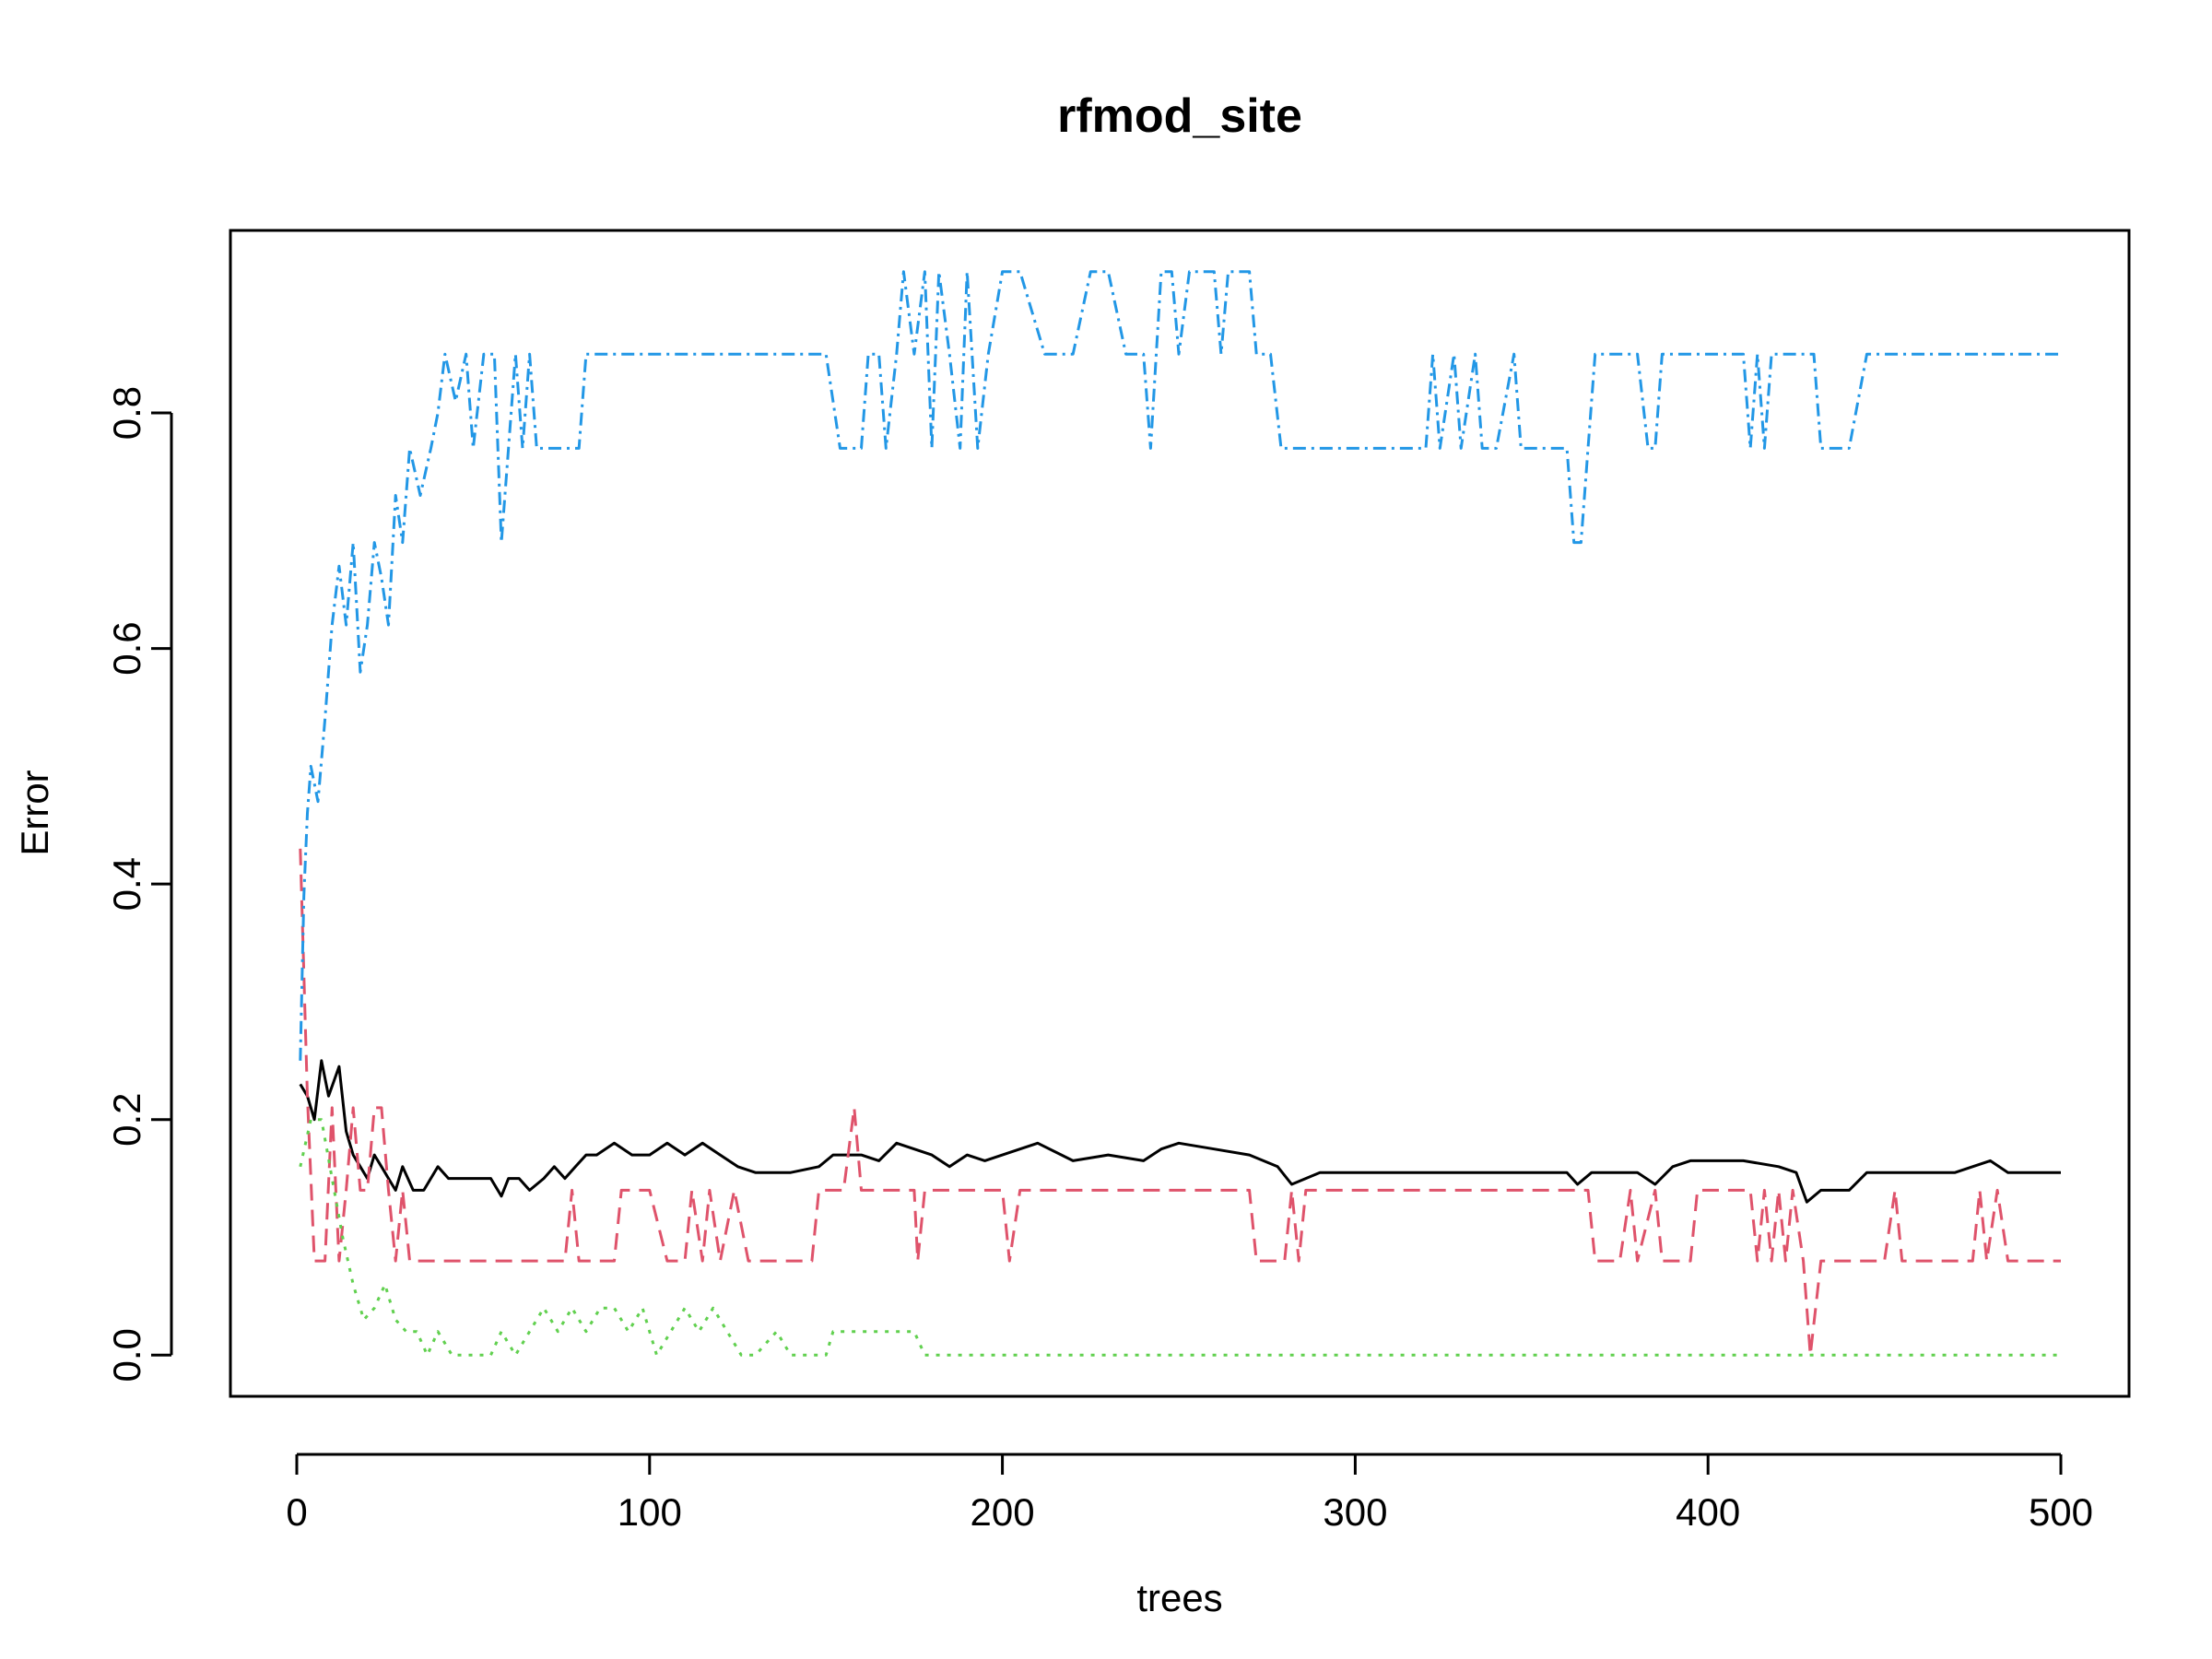 The image size is (2212, 1659). I want to click on x-tick-label: 300, so click(1355, 1512).